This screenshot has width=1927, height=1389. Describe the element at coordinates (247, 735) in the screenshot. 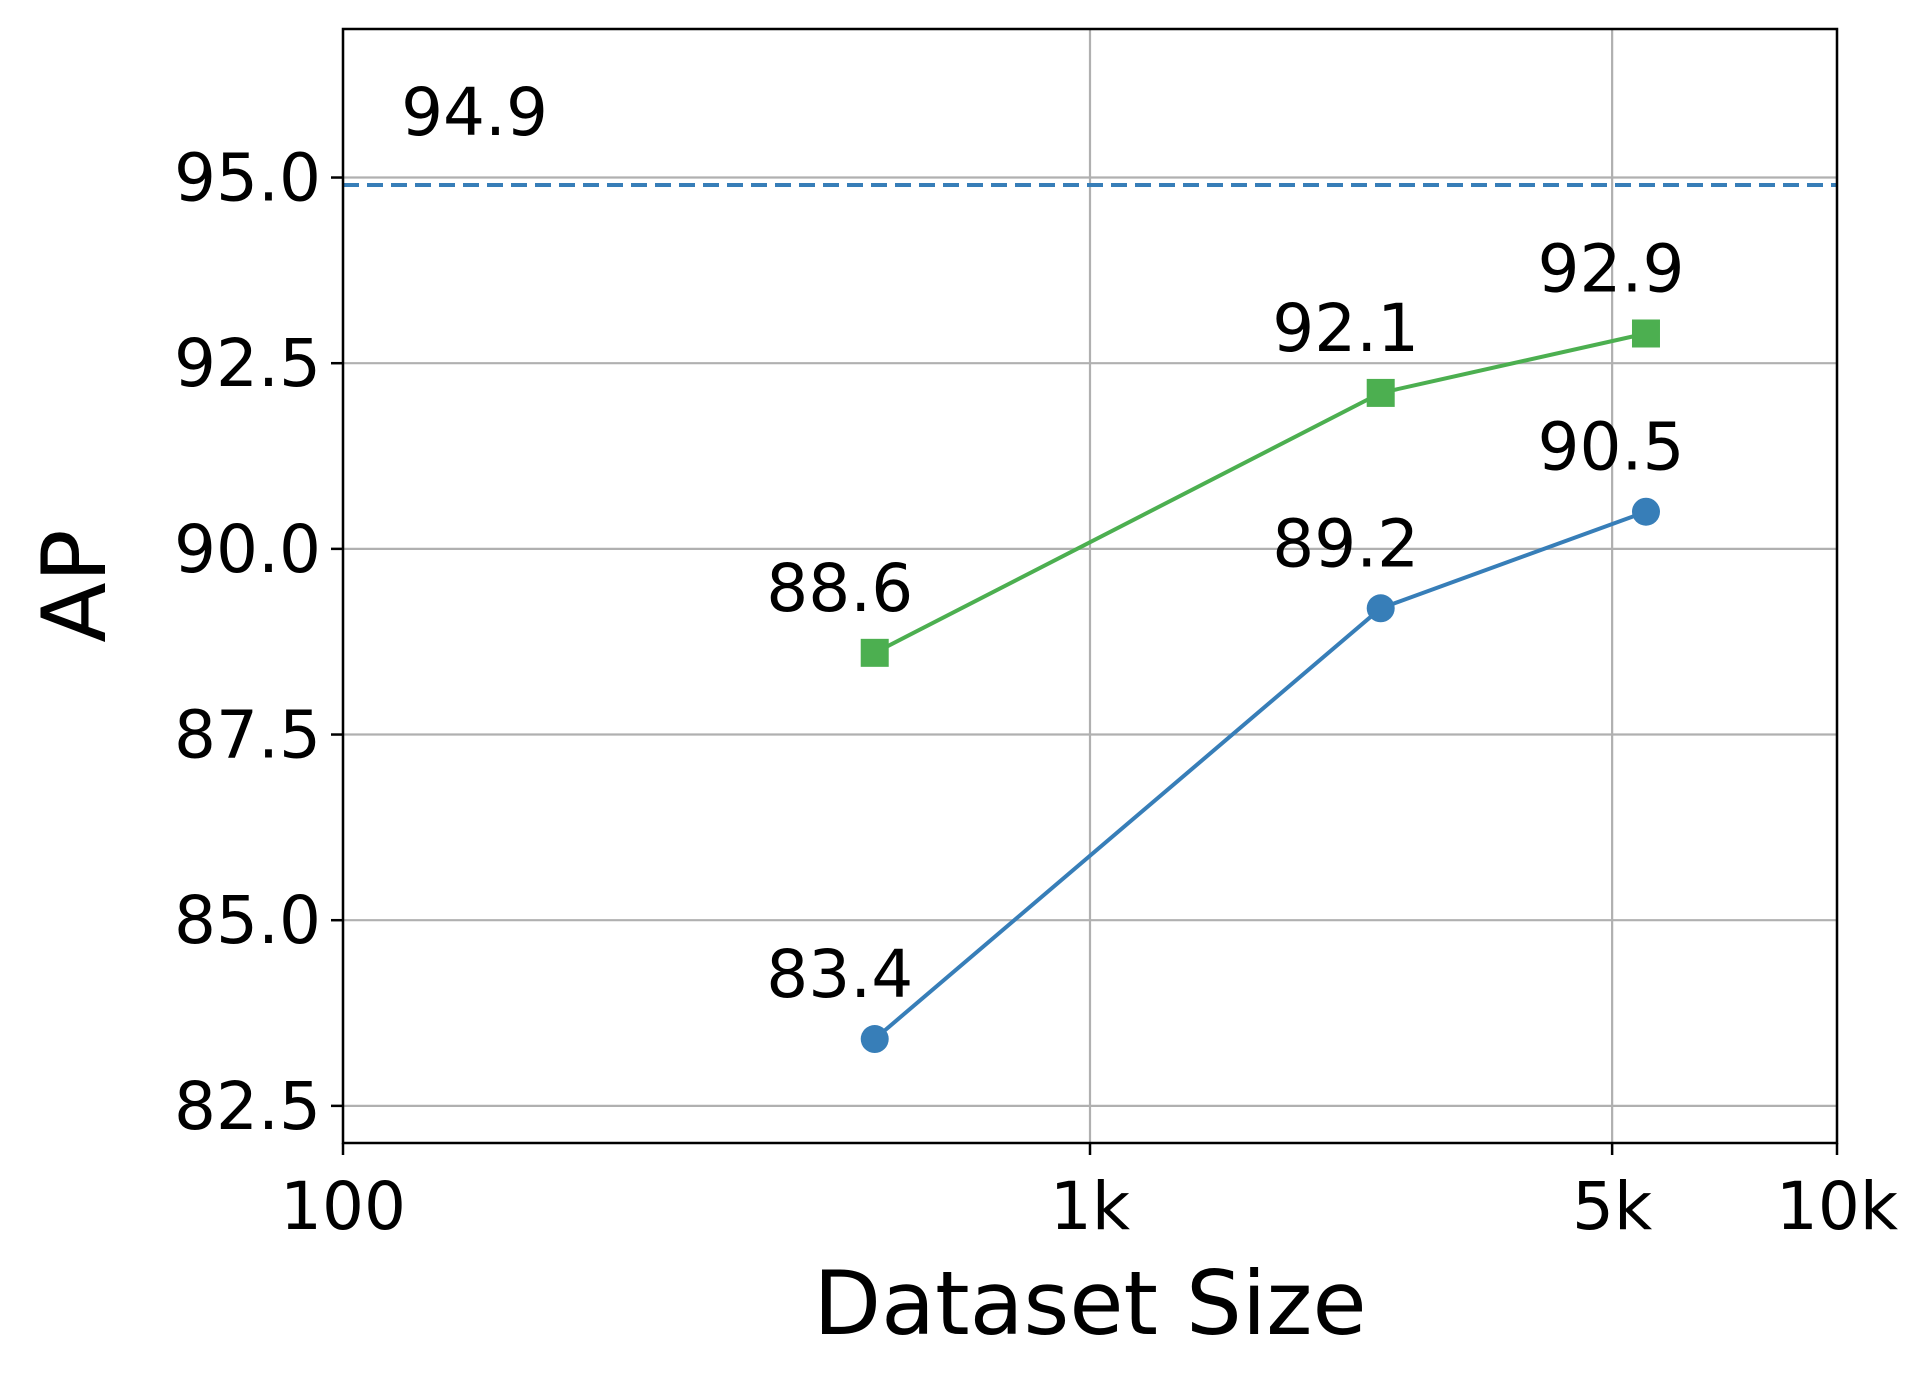

I see `y-tick-label: 87.5` at that location.